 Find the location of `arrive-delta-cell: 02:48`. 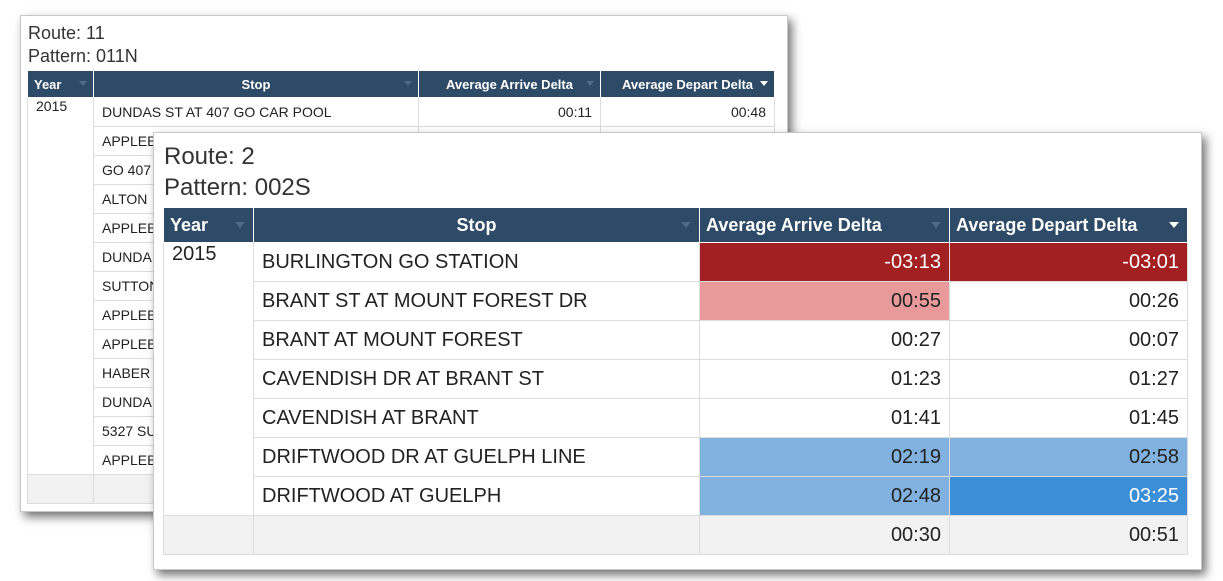

arrive-delta-cell: 02:48 is located at coordinates (824, 496).